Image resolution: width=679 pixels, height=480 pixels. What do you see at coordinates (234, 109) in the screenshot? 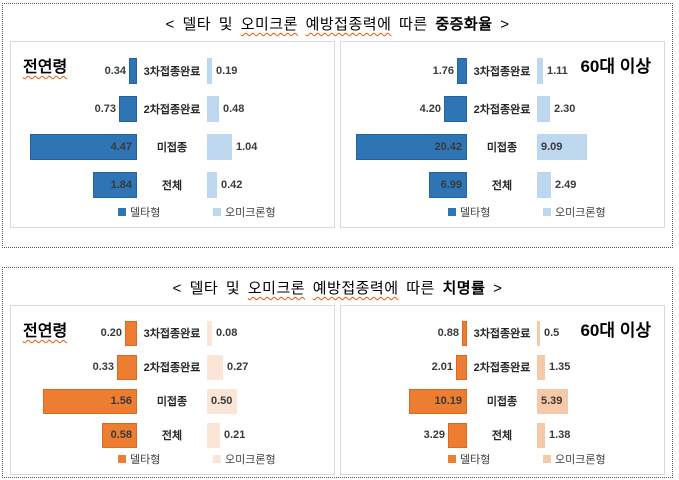
I see `omicron-value-label: 0.48` at bounding box center [234, 109].